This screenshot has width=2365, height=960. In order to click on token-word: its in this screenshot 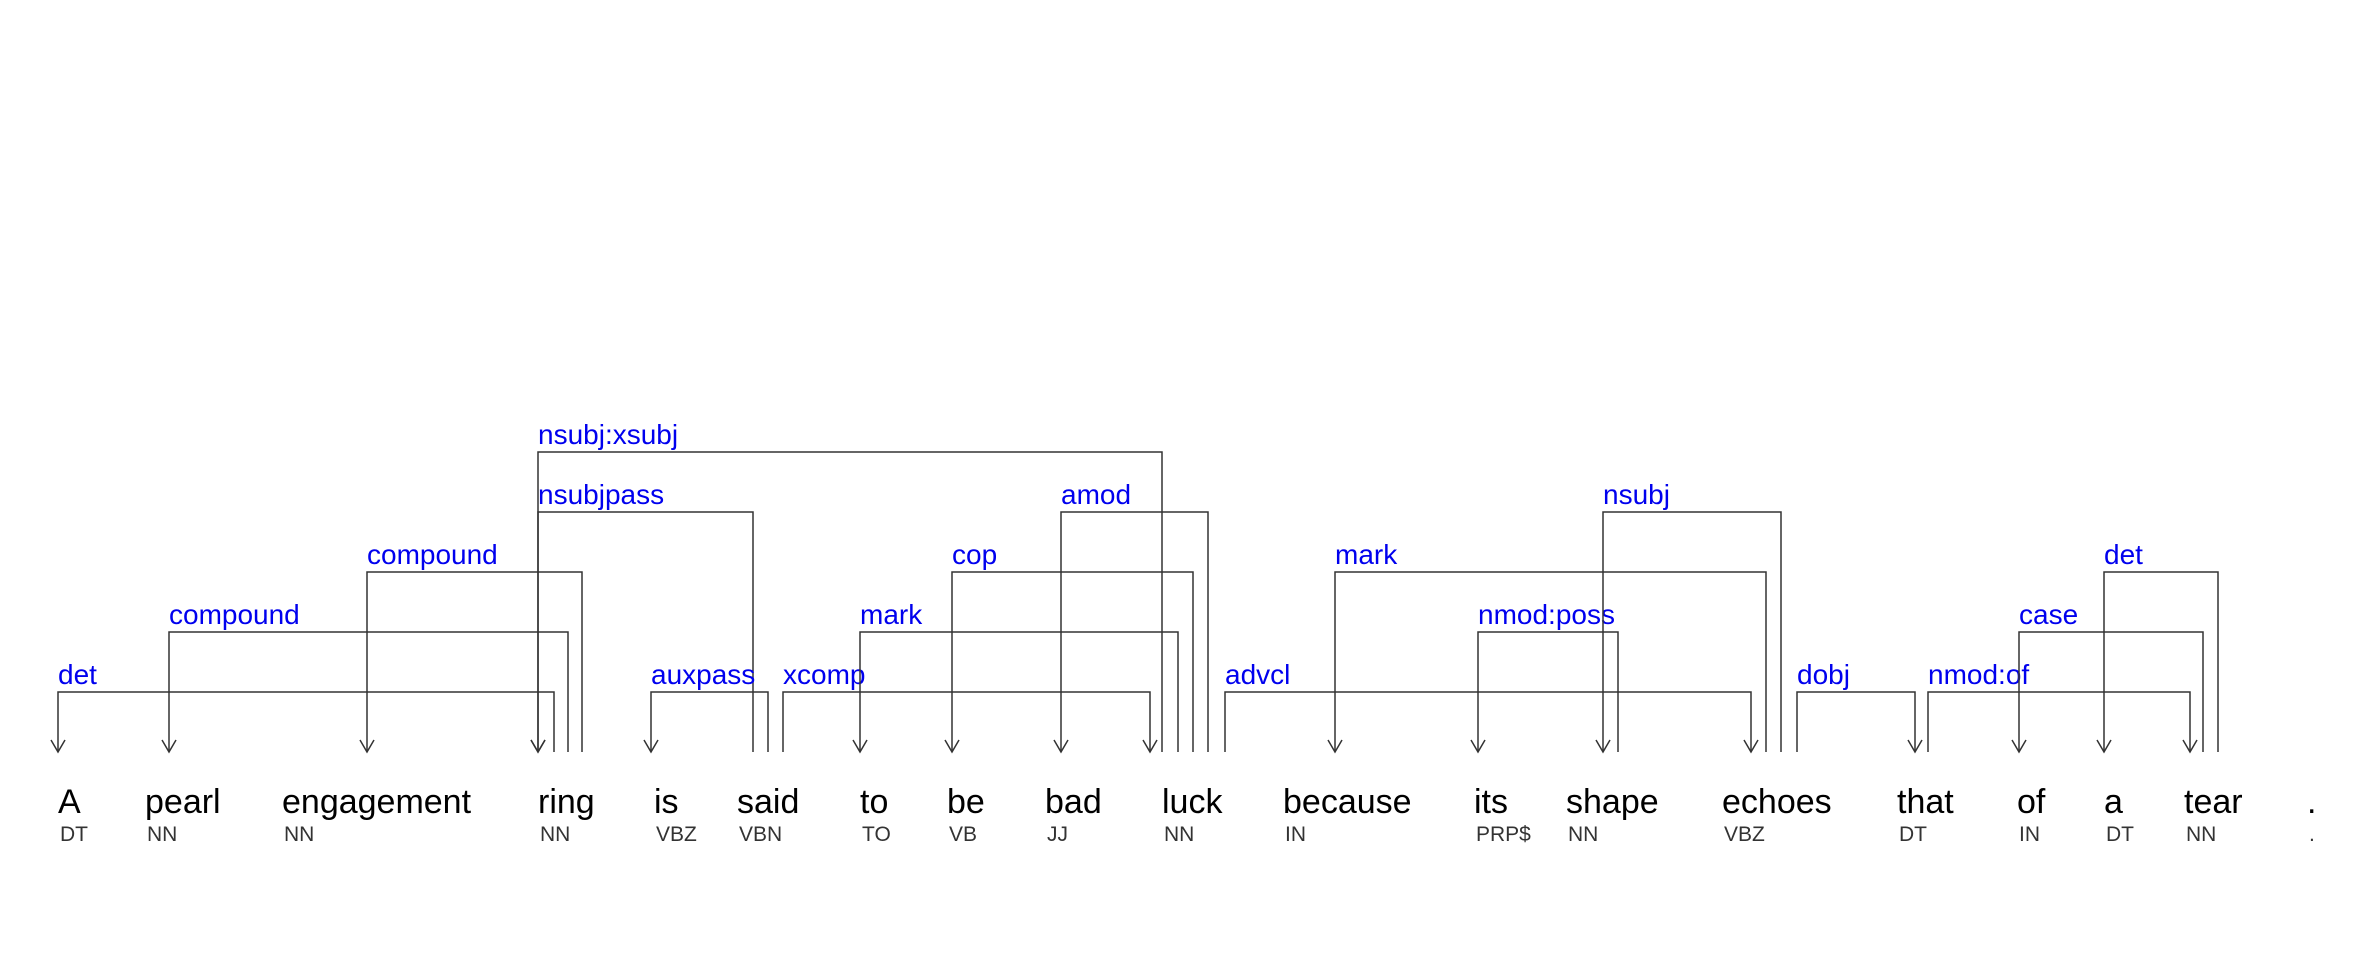, I will do `click(1491, 802)`.